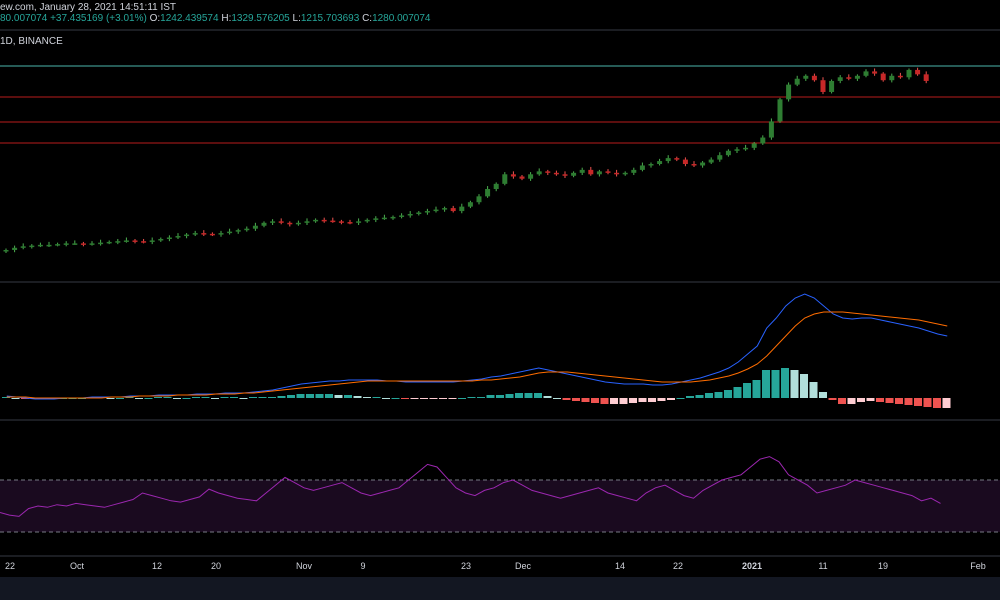  Describe the element at coordinates (470, 486) in the screenshot. I see `rsi-line` at that location.